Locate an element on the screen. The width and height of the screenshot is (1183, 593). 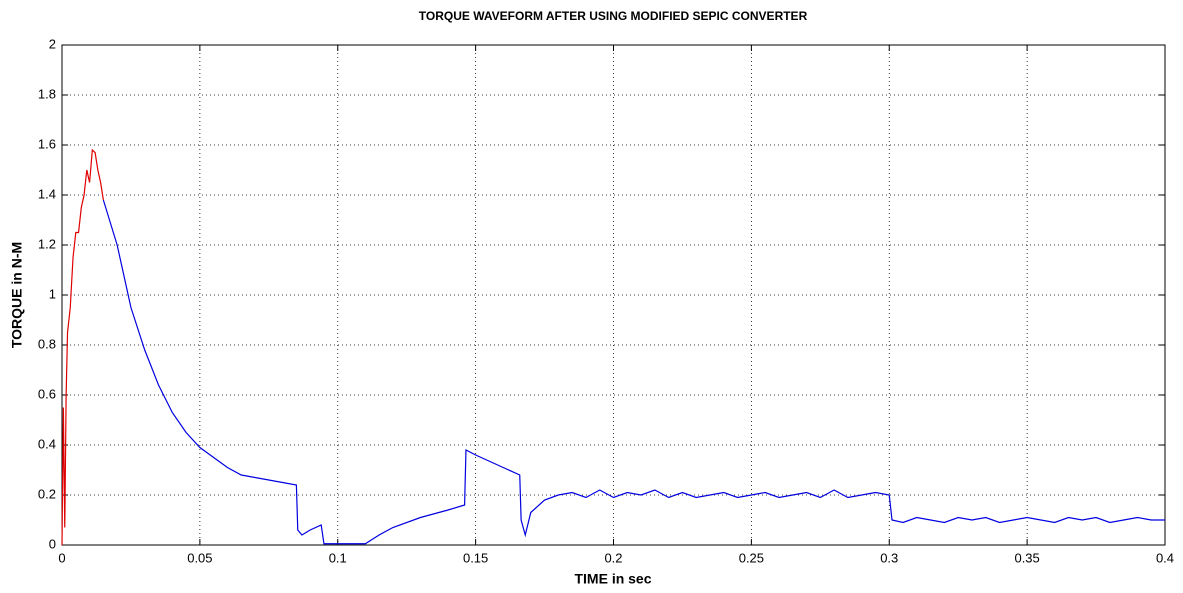
y-tick-label: 1.6 is located at coordinates (47, 143).